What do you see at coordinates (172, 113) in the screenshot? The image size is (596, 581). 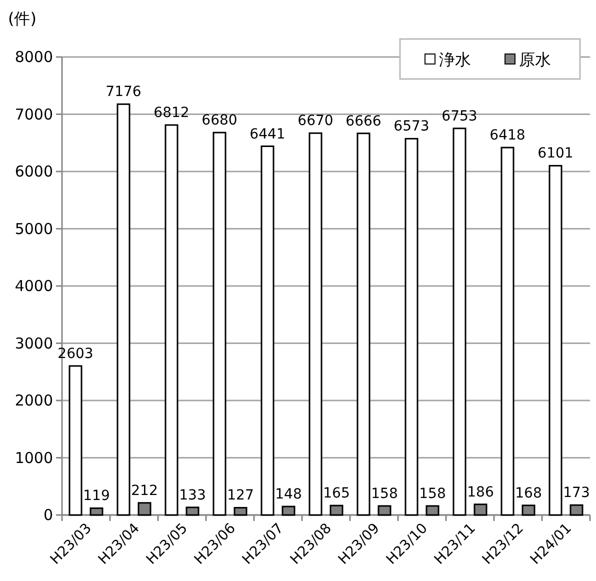 I see `data-label: 6812` at bounding box center [172, 113].